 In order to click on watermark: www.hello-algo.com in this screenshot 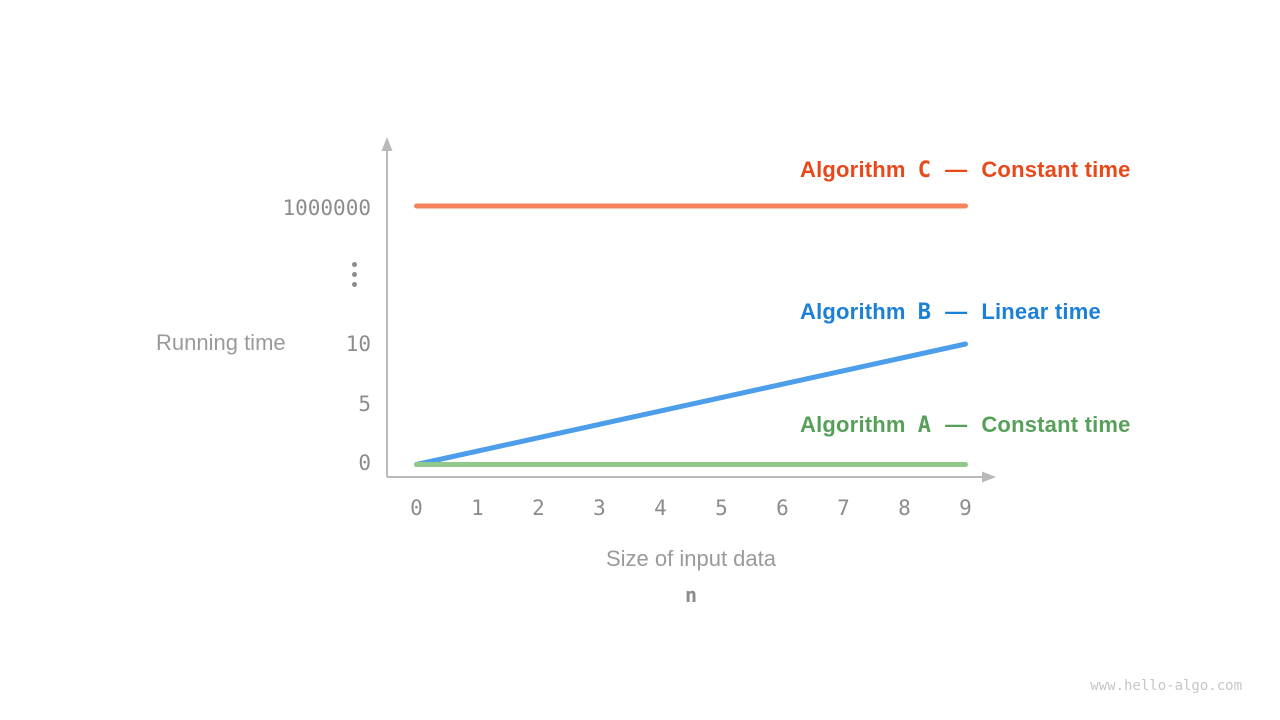, I will do `click(1166, 686)`.